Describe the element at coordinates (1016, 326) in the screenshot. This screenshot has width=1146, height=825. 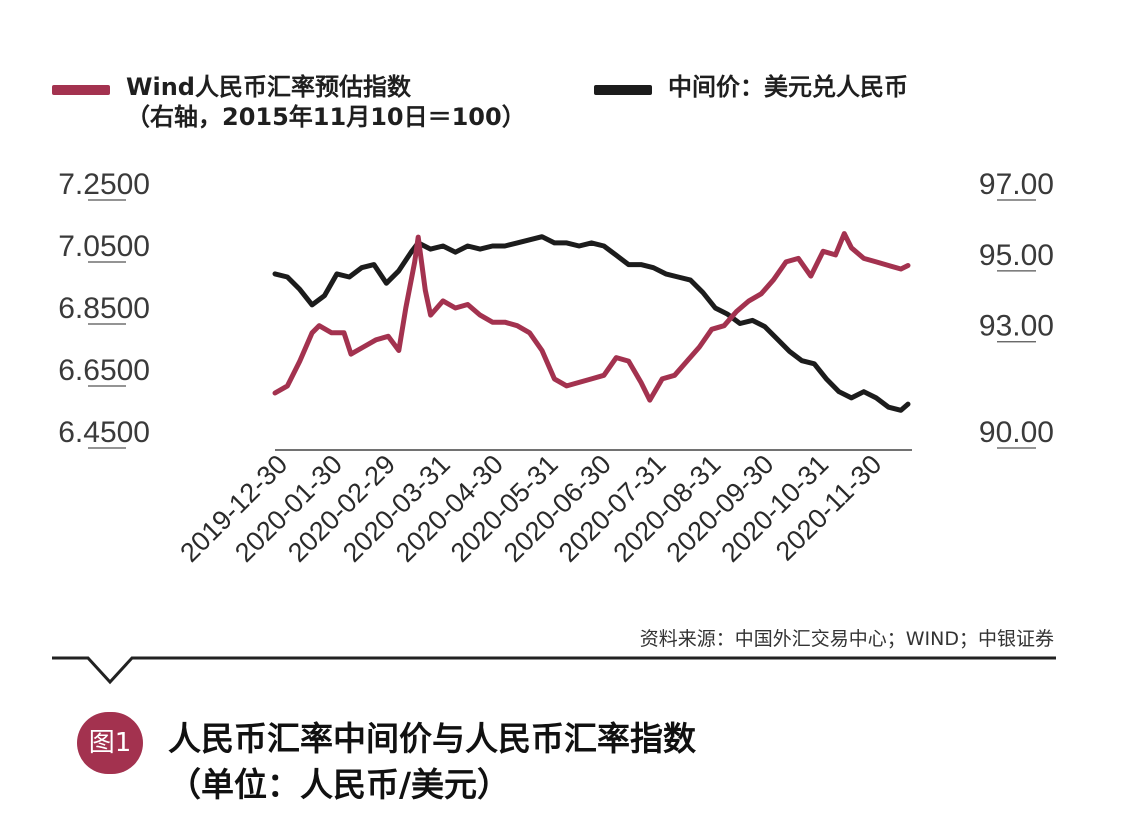
I see `right-tick-label: 93.00` at that location.